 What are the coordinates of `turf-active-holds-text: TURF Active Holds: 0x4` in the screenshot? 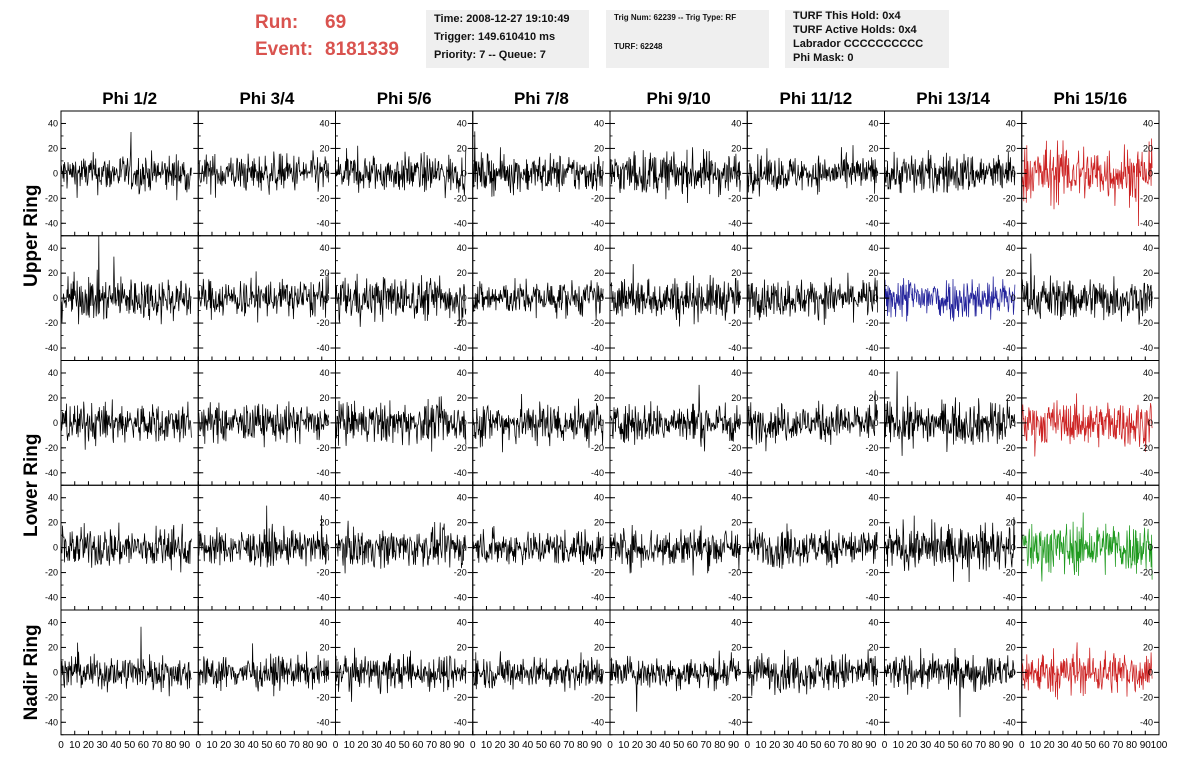 It's located at (855, 30).